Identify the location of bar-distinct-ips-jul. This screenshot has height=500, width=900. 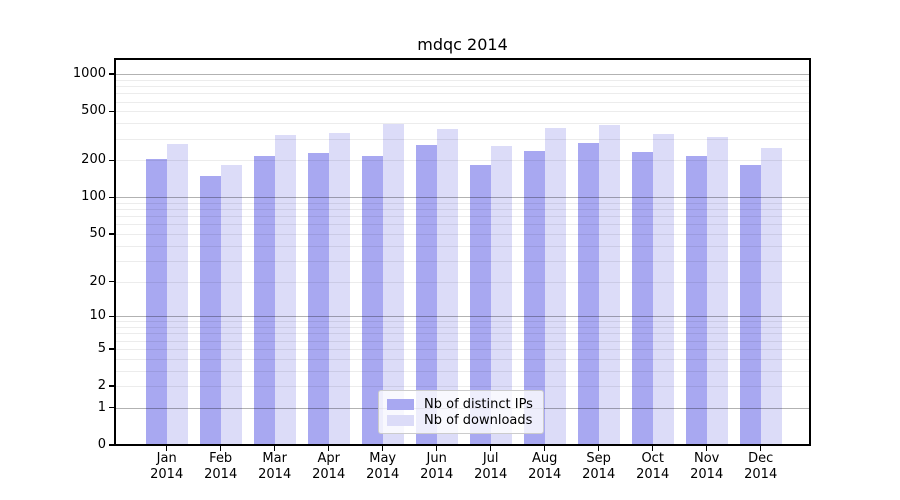
(480, 304).